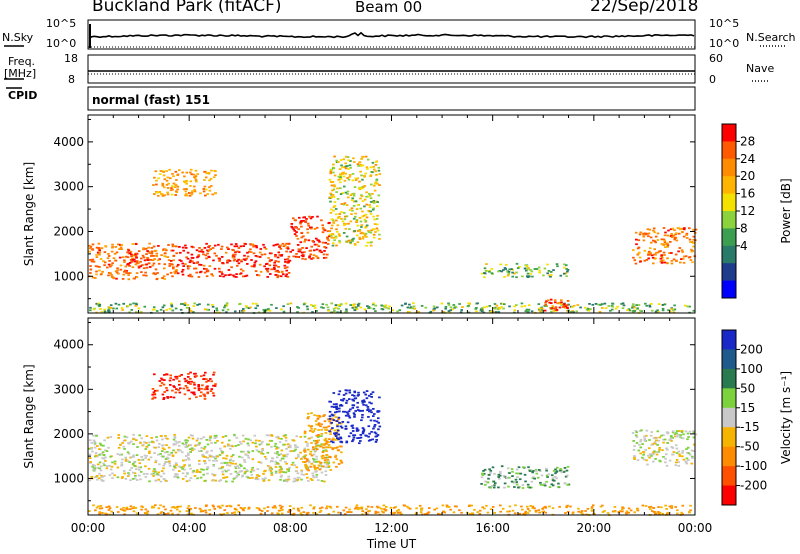 The height and width of the screenshot is (554, 800). Describe the element at coordinates (729, 272) in the screenshot. I see `power-colorbar-swatch` at that location.